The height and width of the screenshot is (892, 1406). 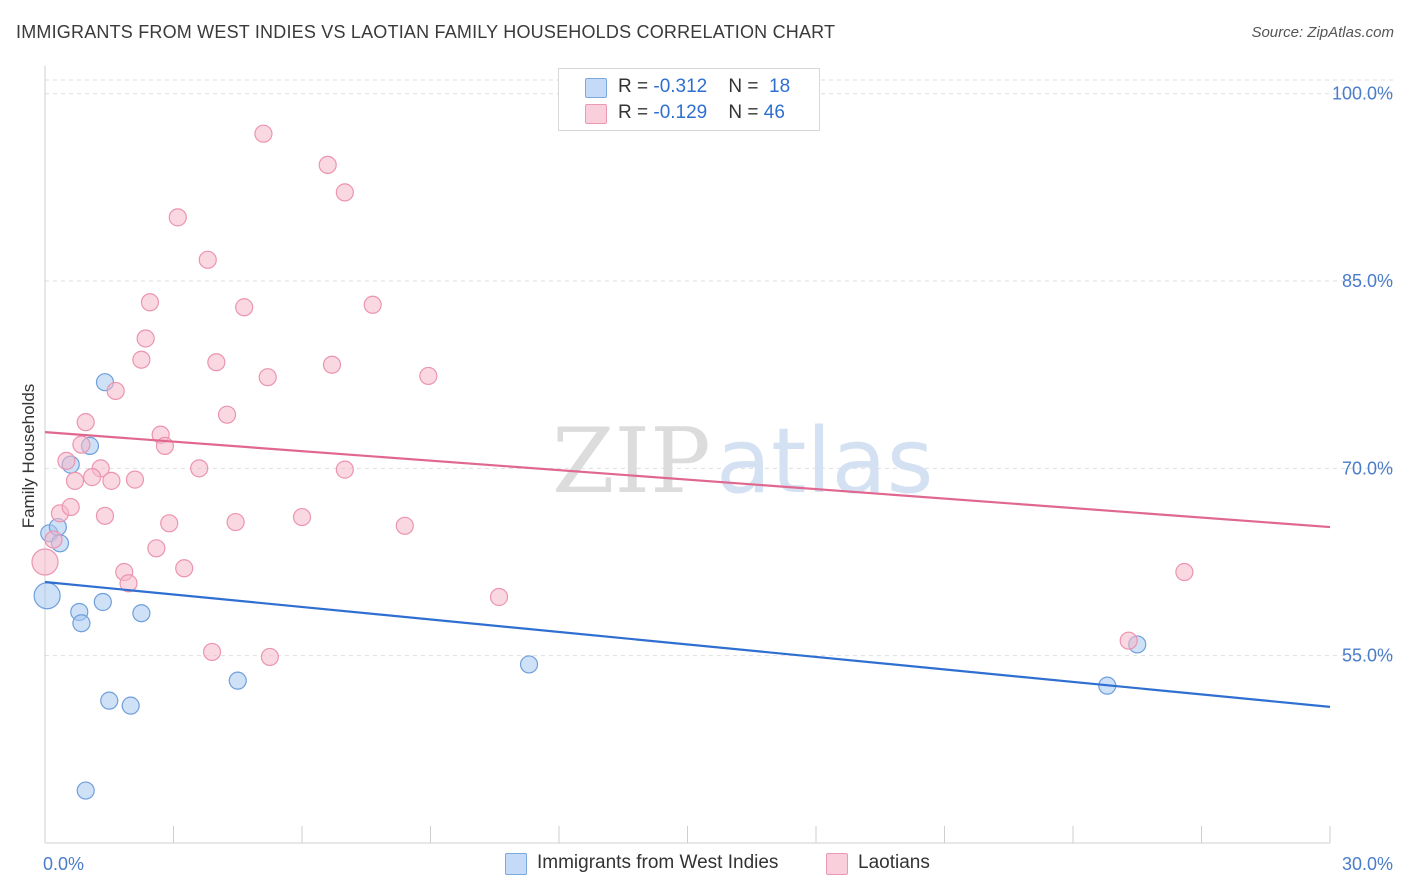 What do you see at coordinates (689, 99) in the screenshot?
I see `correlation-legend: R = -0.312 N = 18 R = -0.129 N = 46` at bounding box center [689, 99].